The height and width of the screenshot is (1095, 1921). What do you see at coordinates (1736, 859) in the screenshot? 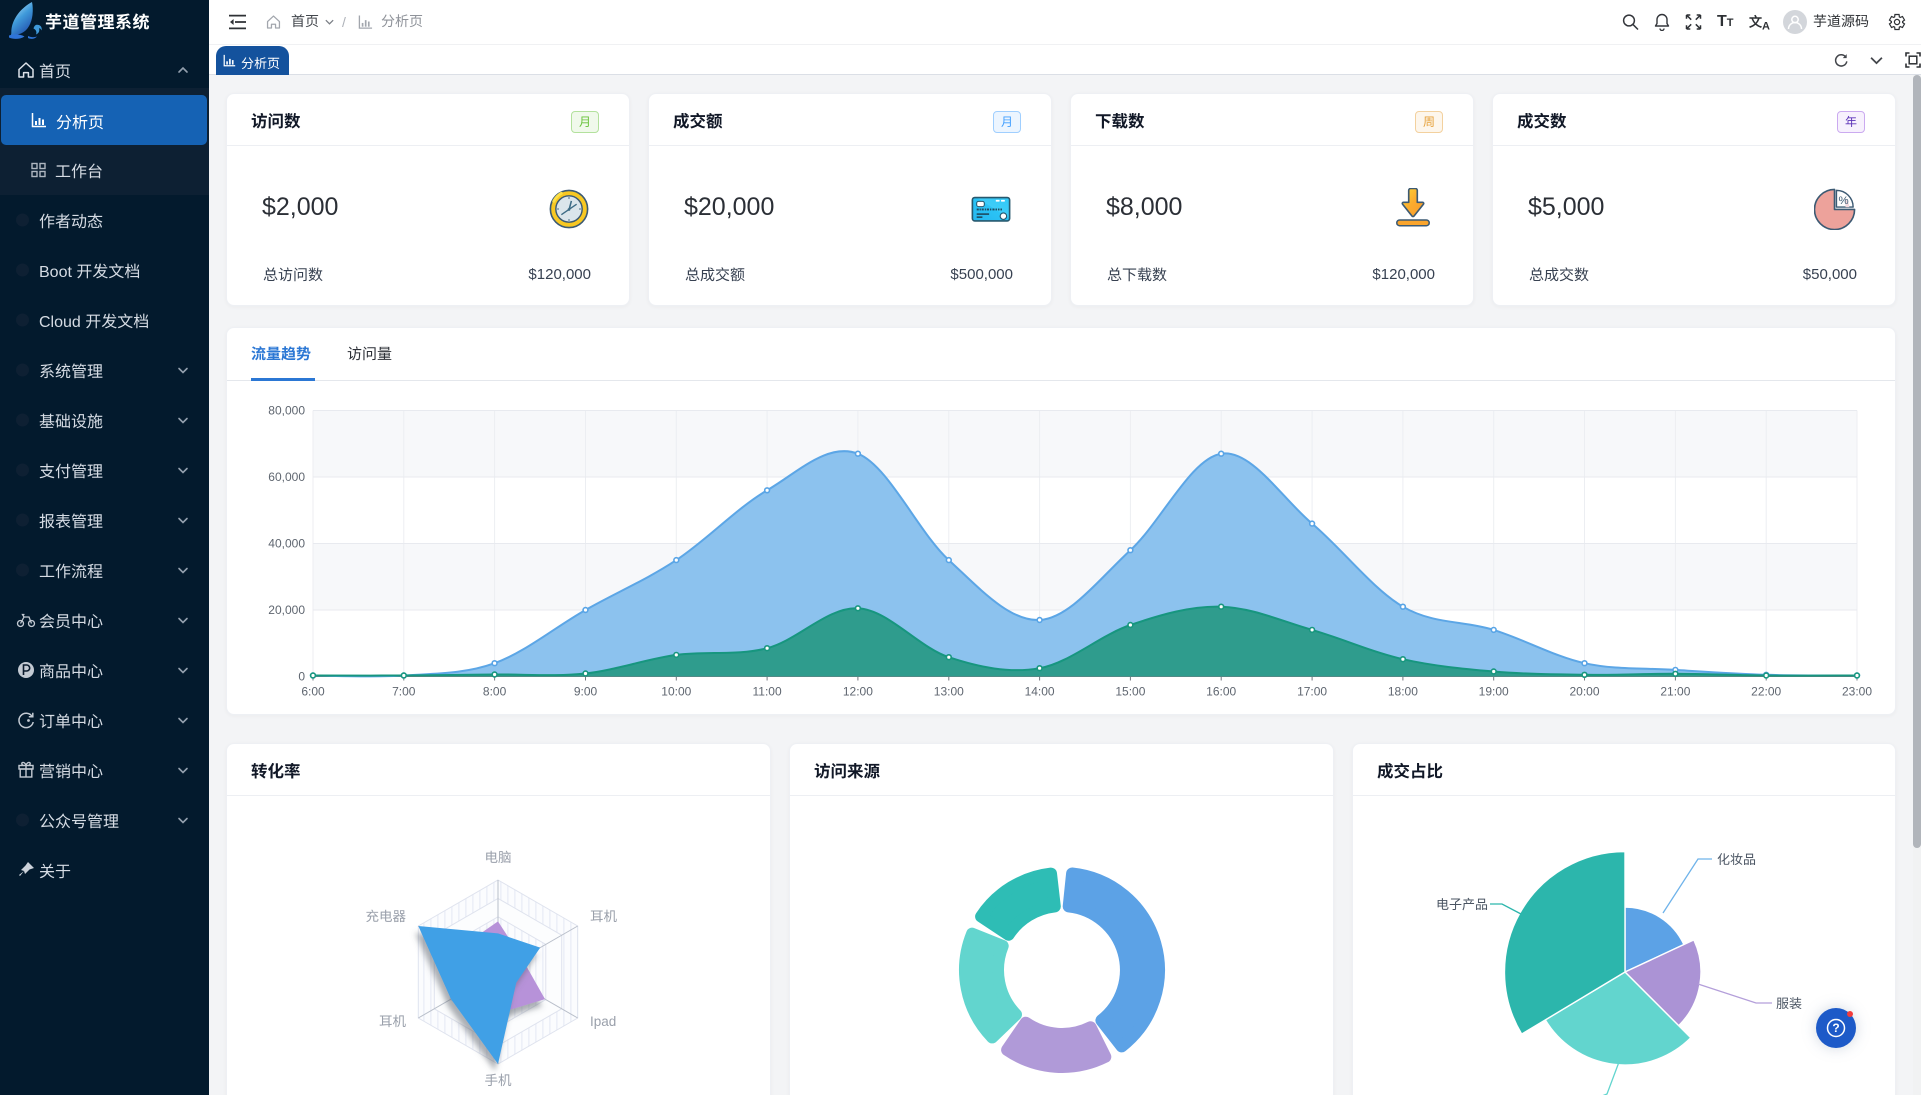
I see `svg-text: 化妆品` at bounding box center [1736, 859].